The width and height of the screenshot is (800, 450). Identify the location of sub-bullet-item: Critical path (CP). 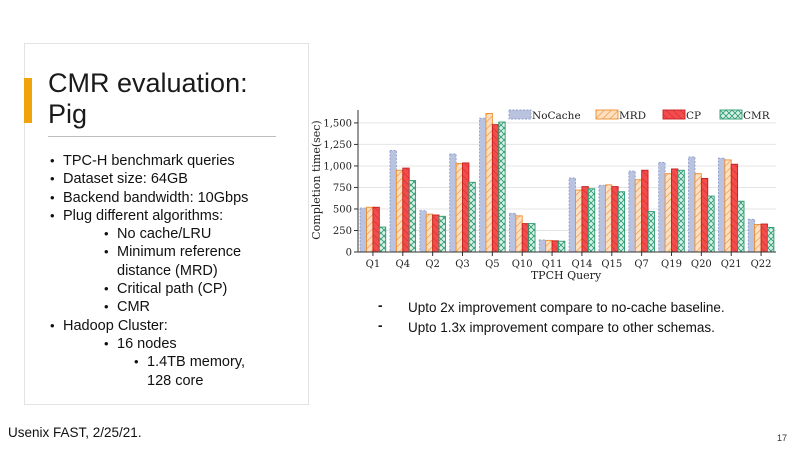
(176, 289).